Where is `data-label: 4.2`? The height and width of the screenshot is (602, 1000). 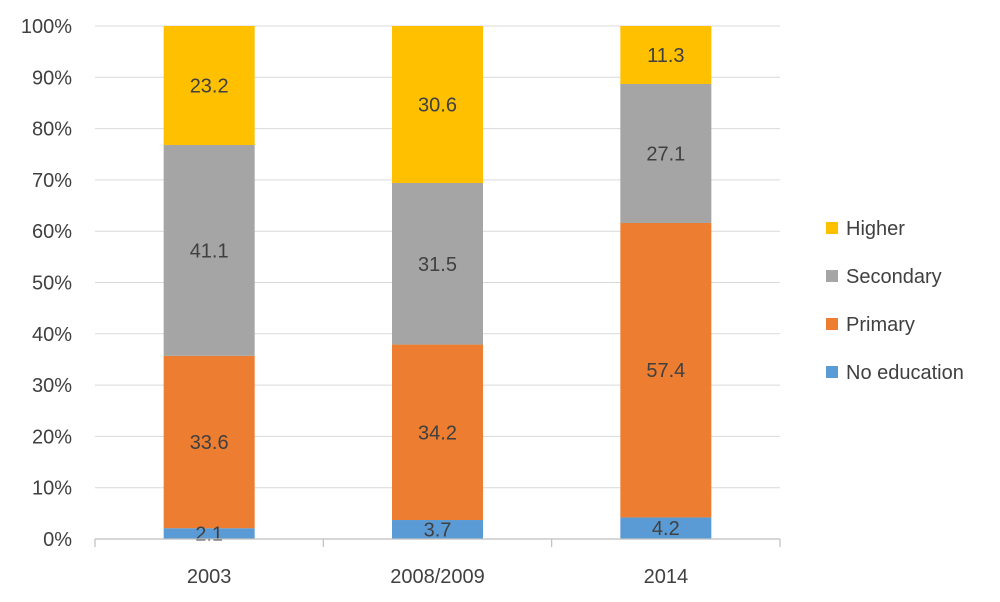
data-label: 4.2 is located at coordinates (666, 529).